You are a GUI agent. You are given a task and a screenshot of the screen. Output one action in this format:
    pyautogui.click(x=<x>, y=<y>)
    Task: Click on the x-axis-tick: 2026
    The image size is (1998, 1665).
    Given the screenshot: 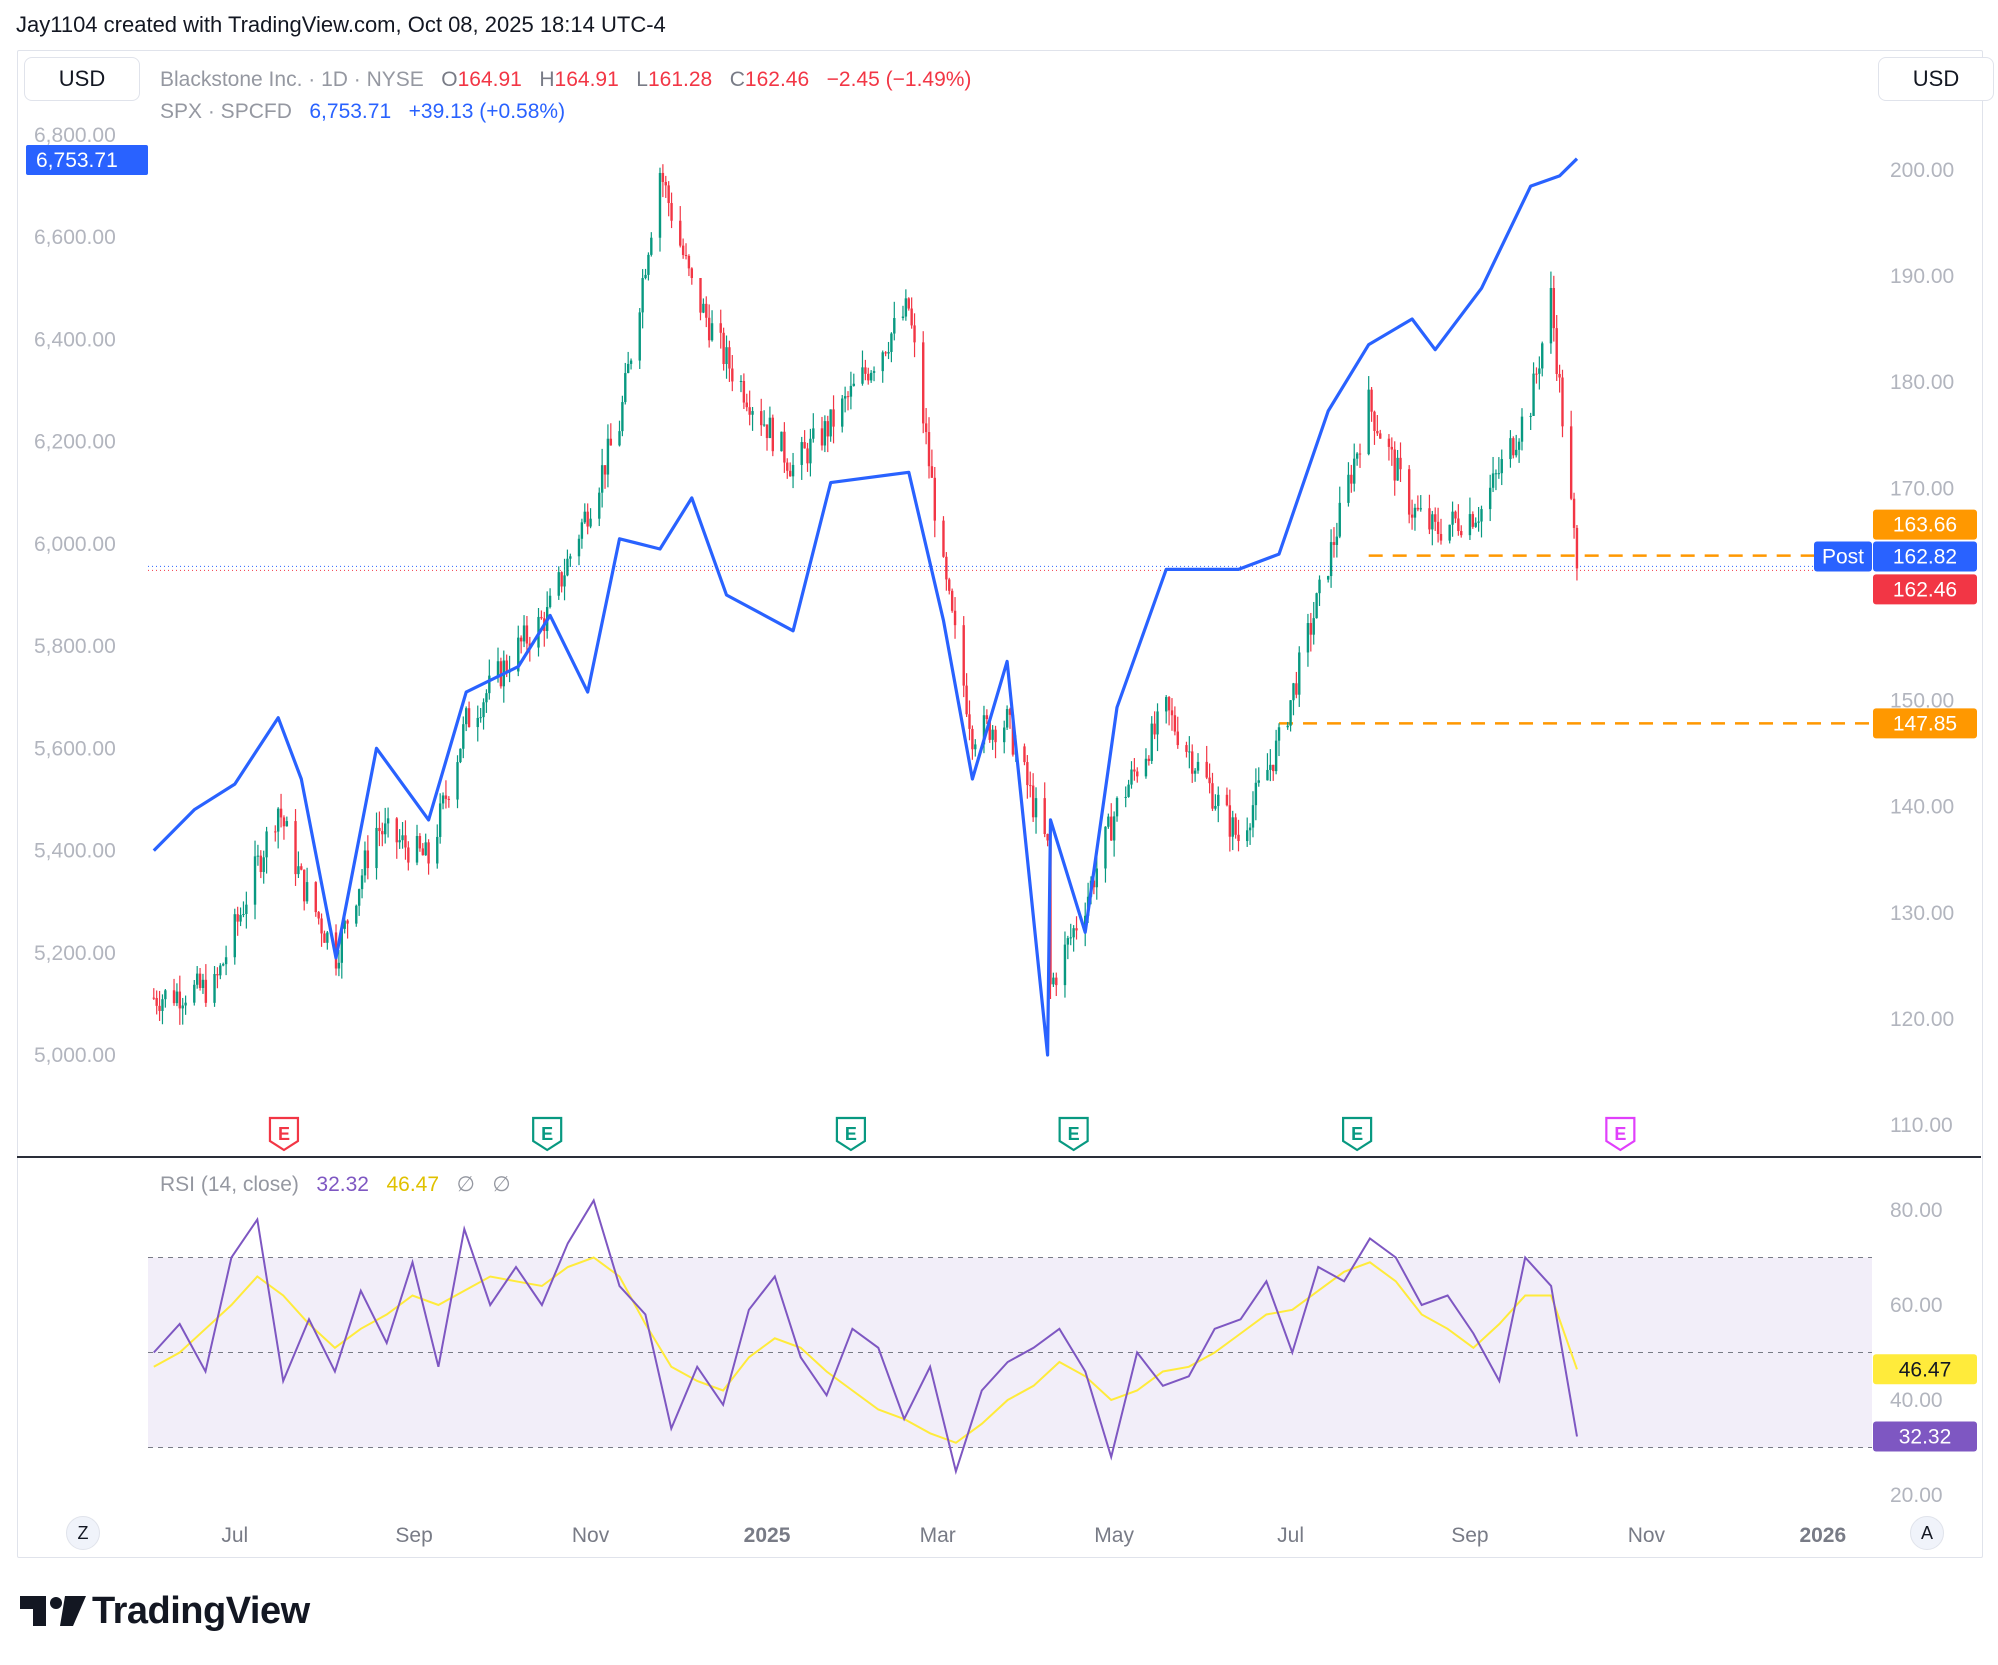 What is the action you would take?
    pyautogui.click(x=1822, y=1535)
    